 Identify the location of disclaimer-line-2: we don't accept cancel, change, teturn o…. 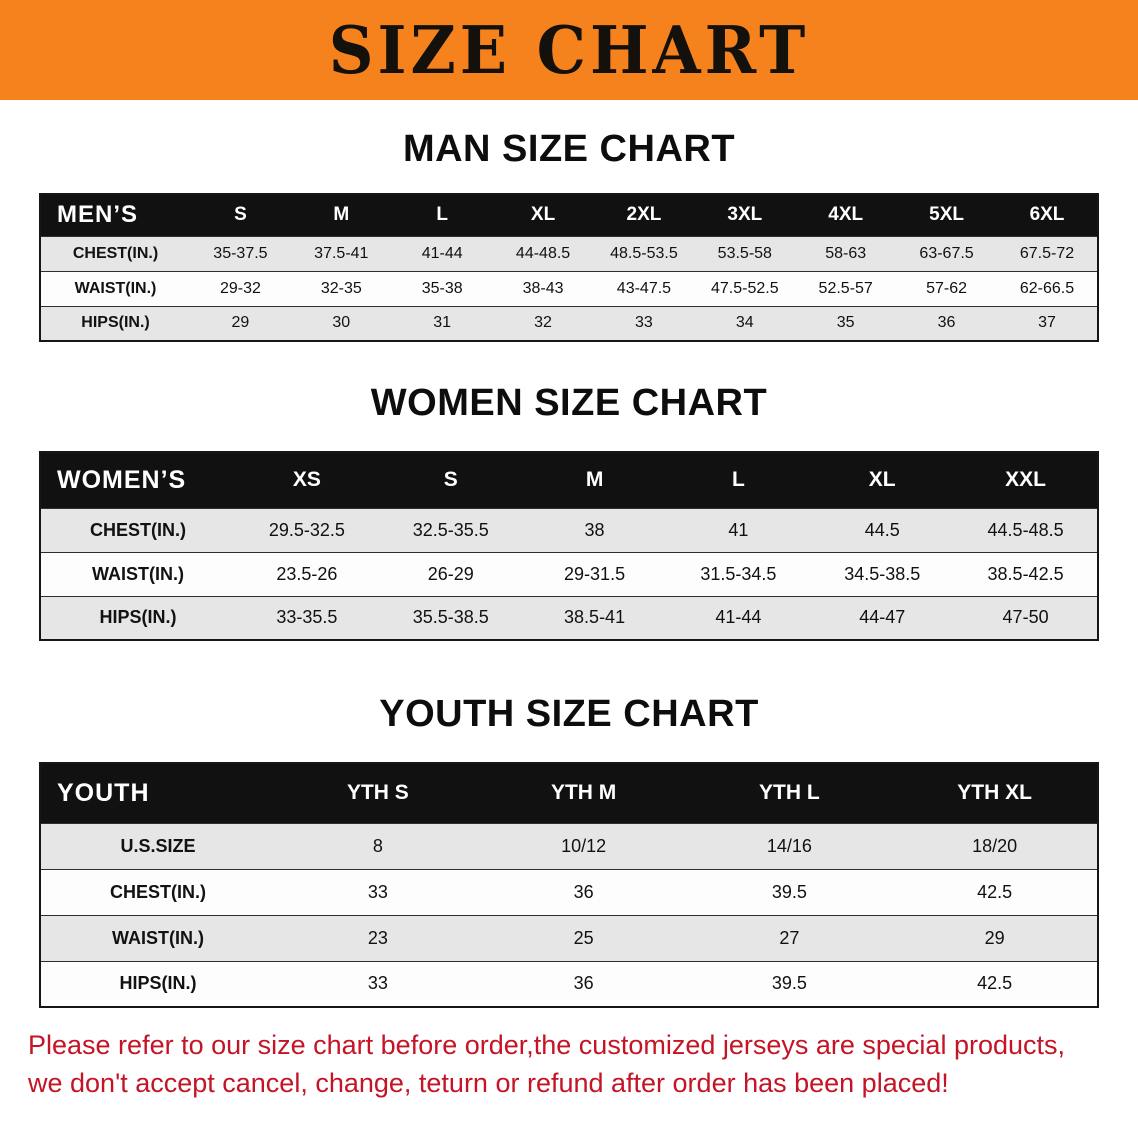
(488, 1083).